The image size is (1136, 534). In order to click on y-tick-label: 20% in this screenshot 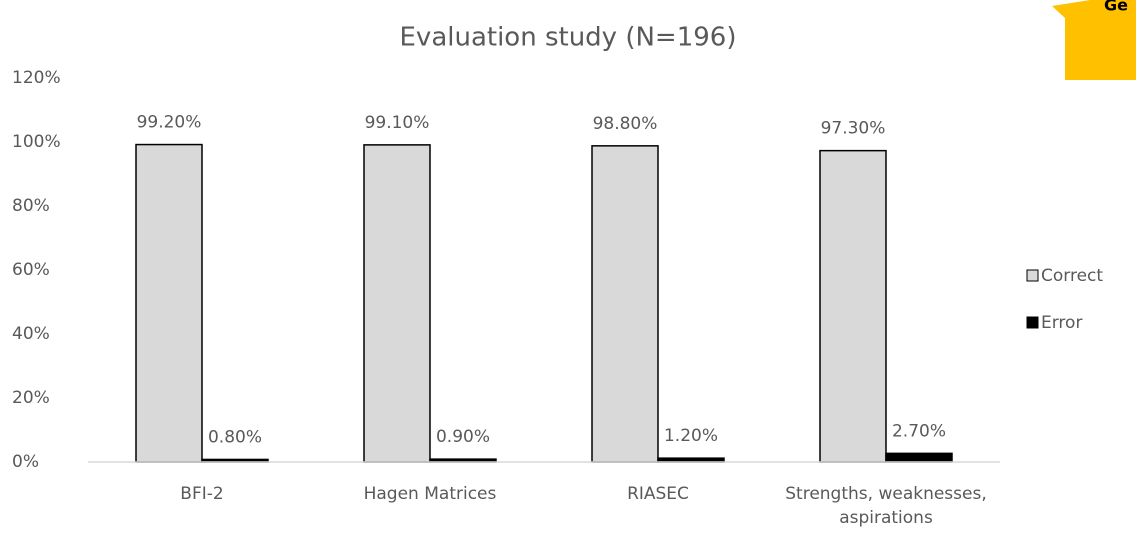, I will do `click(31, 398)`.